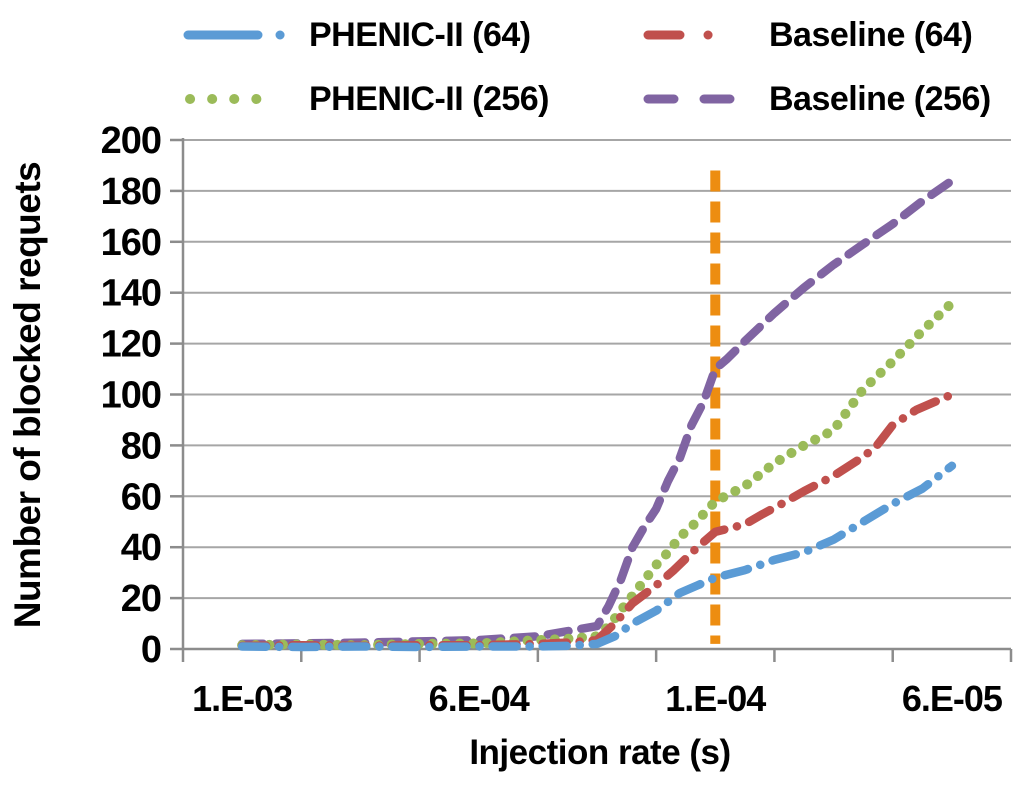 The image size is (1024, 793). What do you see at coordinates (420, 34) in the screenshot?
I see `legend-label: PHENIC-II (64)` at bounding box center [420, 34].